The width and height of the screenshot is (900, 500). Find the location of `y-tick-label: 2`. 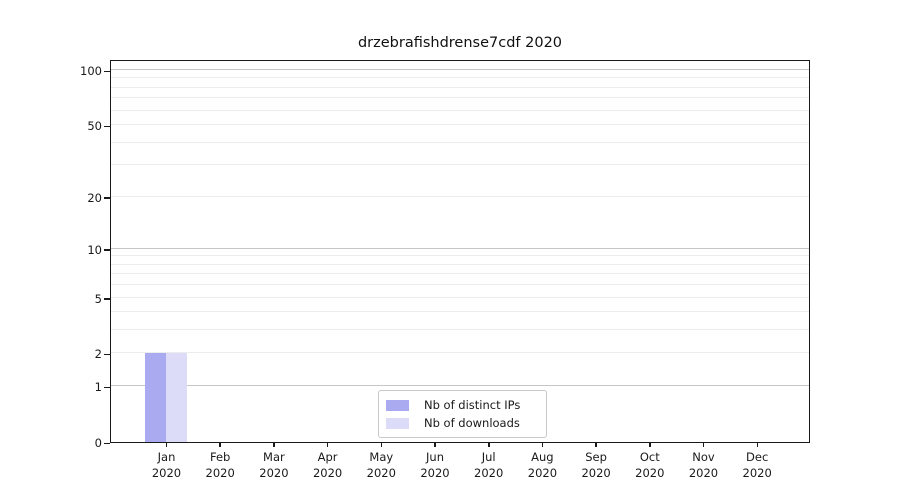

y-tick-label: 2 is located at coordinates (98, 354).